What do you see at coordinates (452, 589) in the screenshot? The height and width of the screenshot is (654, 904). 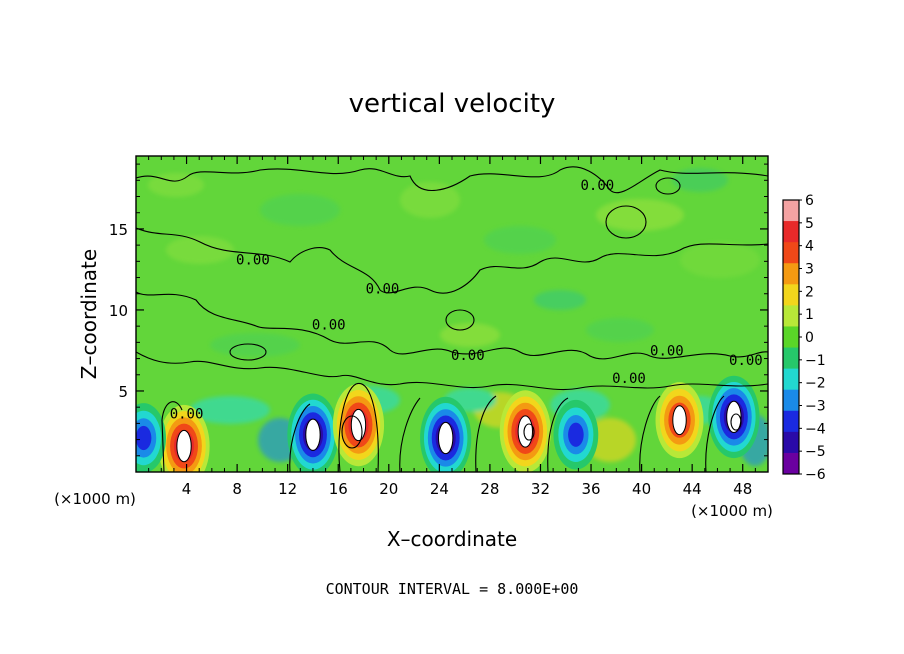 I see `contour-interval: CONTOUR INTERVAL = 8.000E+00` at bounding box center [452, 589].